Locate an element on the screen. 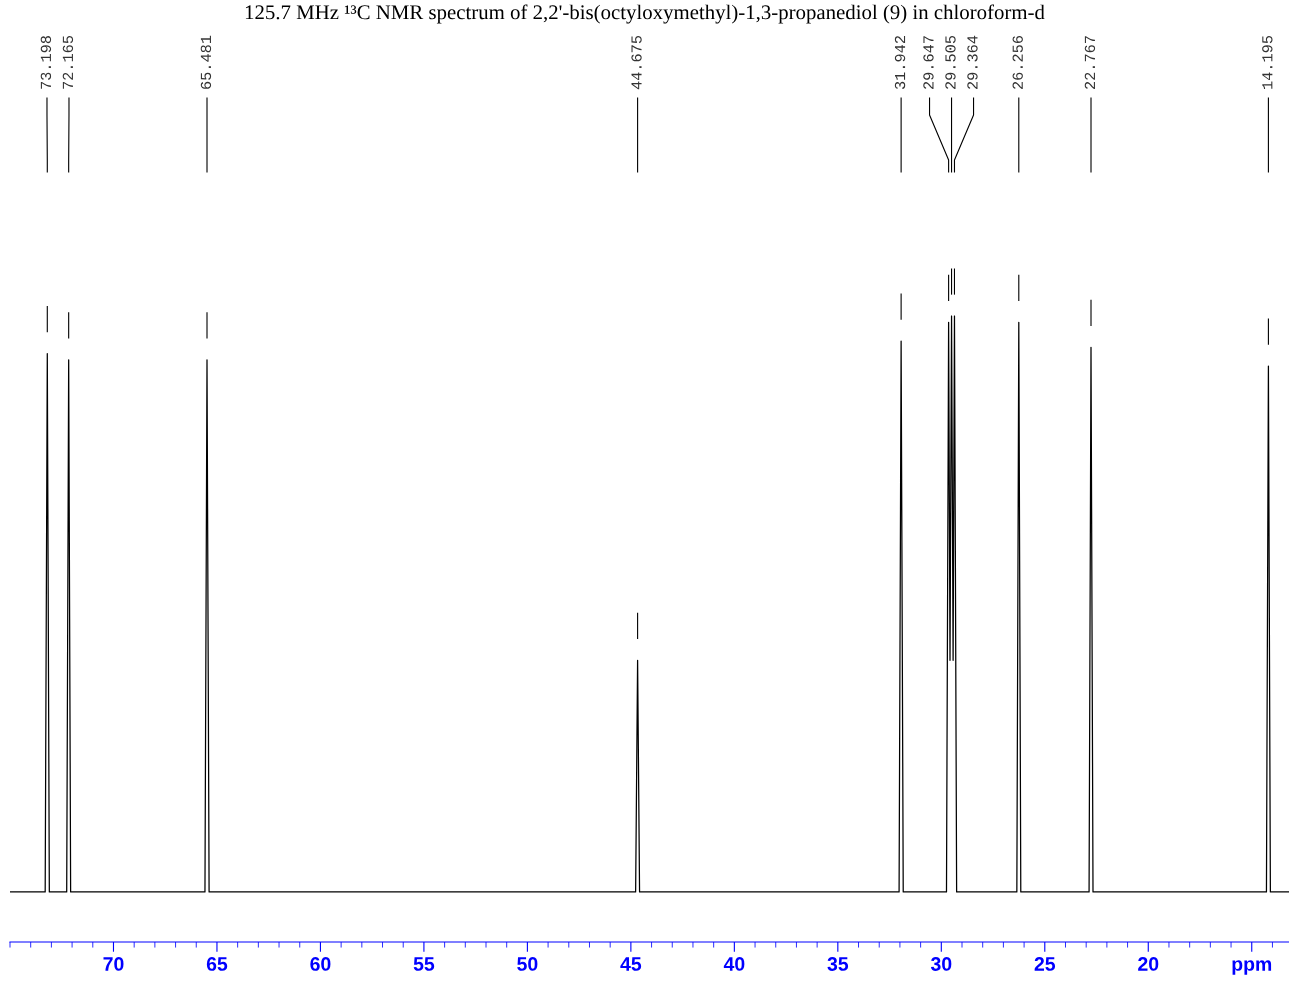 The image size is (1289, 987). text: 44.675 is located at coordinates (636, 62).